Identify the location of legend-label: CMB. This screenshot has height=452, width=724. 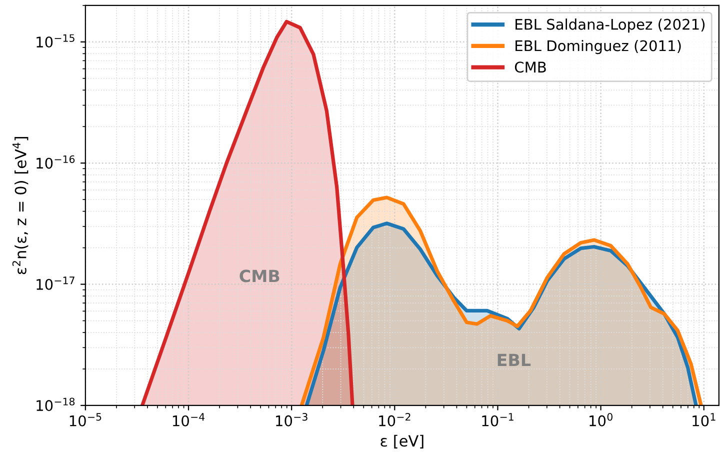
(530, 67).